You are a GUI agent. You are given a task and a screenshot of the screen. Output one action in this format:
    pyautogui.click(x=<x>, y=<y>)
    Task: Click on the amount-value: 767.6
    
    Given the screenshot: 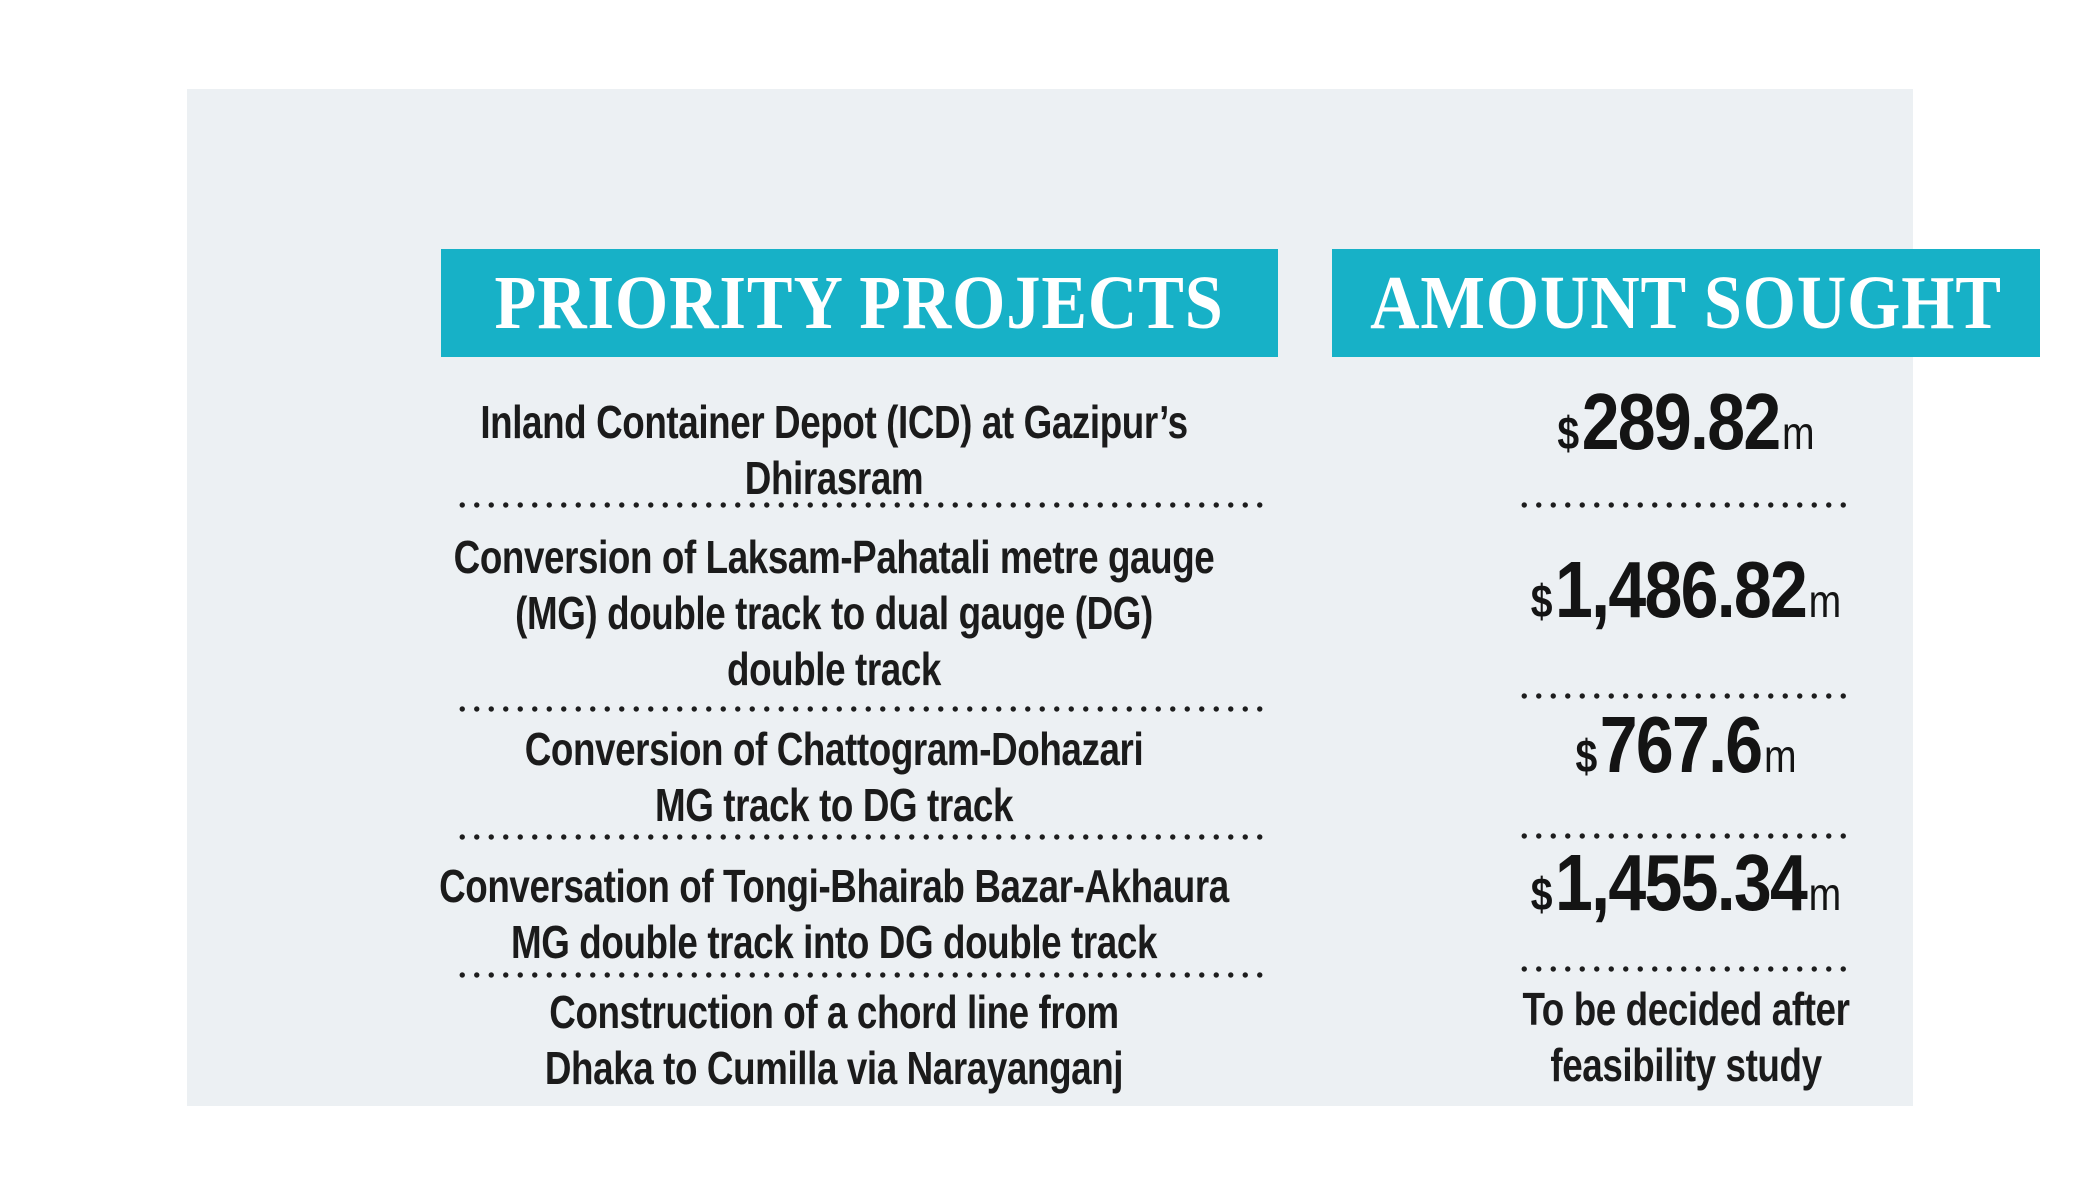 What is the action you would take?
    pyautogui.click(x=1681, y=744)
    